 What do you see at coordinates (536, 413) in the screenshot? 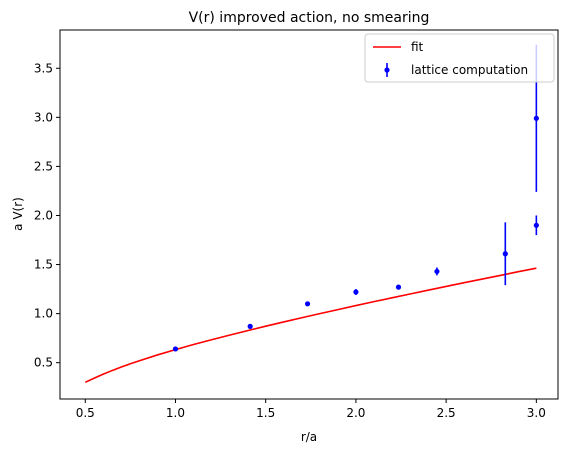
I see `x-tick-label: 3.0` at bounding box center [536, 413].